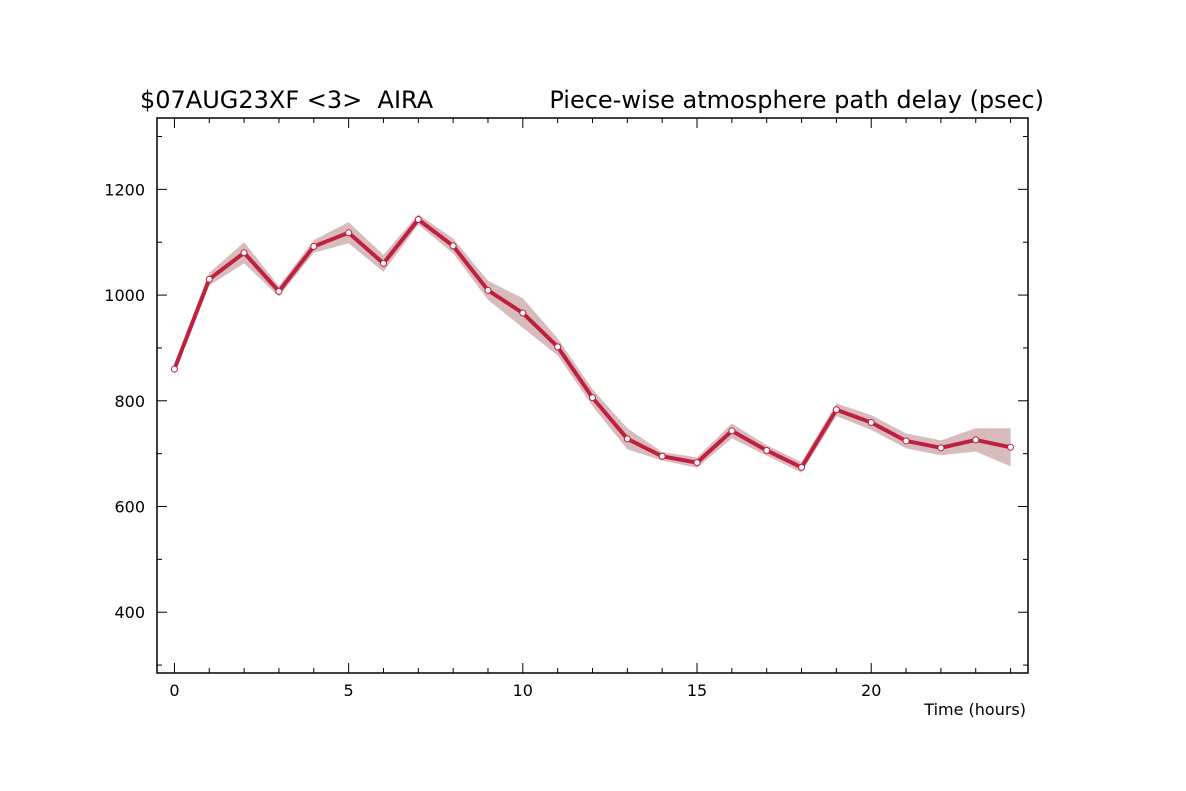  I want to click on chart-left-title: $07AUG23XF <3> AIRA, so click(287, 100).